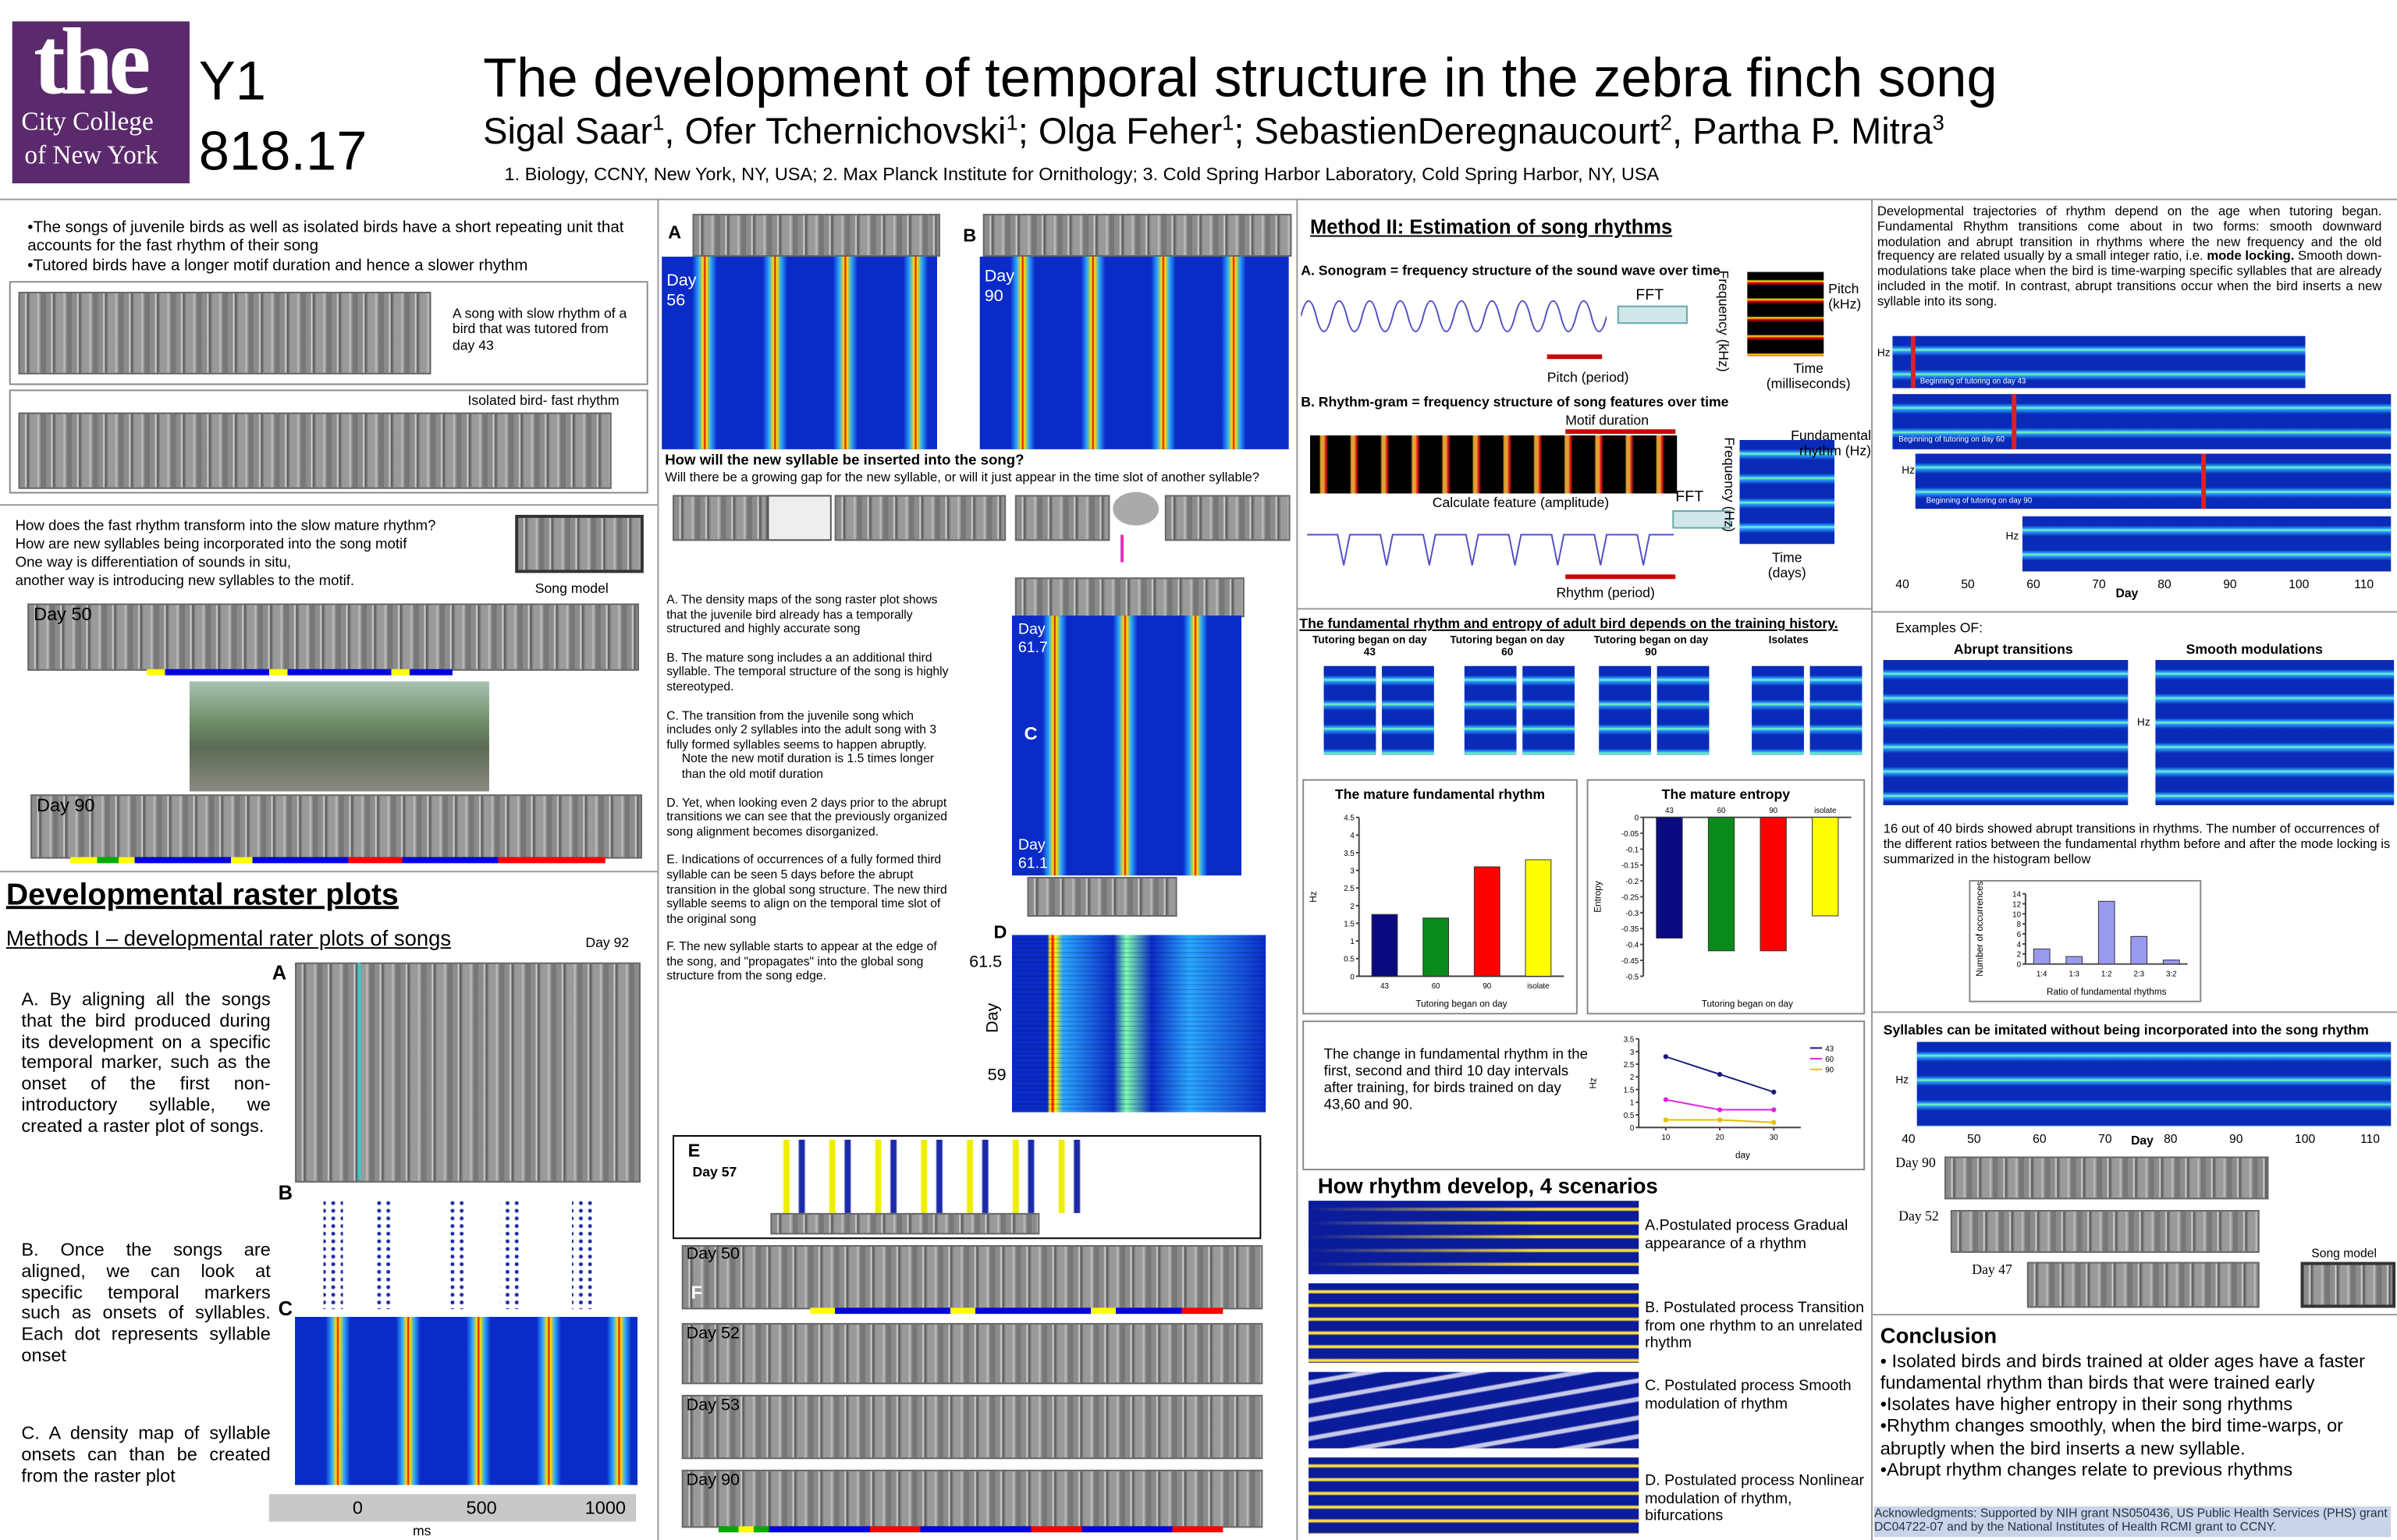 The height and width of the screenshot is (1540, 2397). Describe the element at coordinates (1598, 897) in the screenshot. I see `y-axis-label: Entropy` at that location.